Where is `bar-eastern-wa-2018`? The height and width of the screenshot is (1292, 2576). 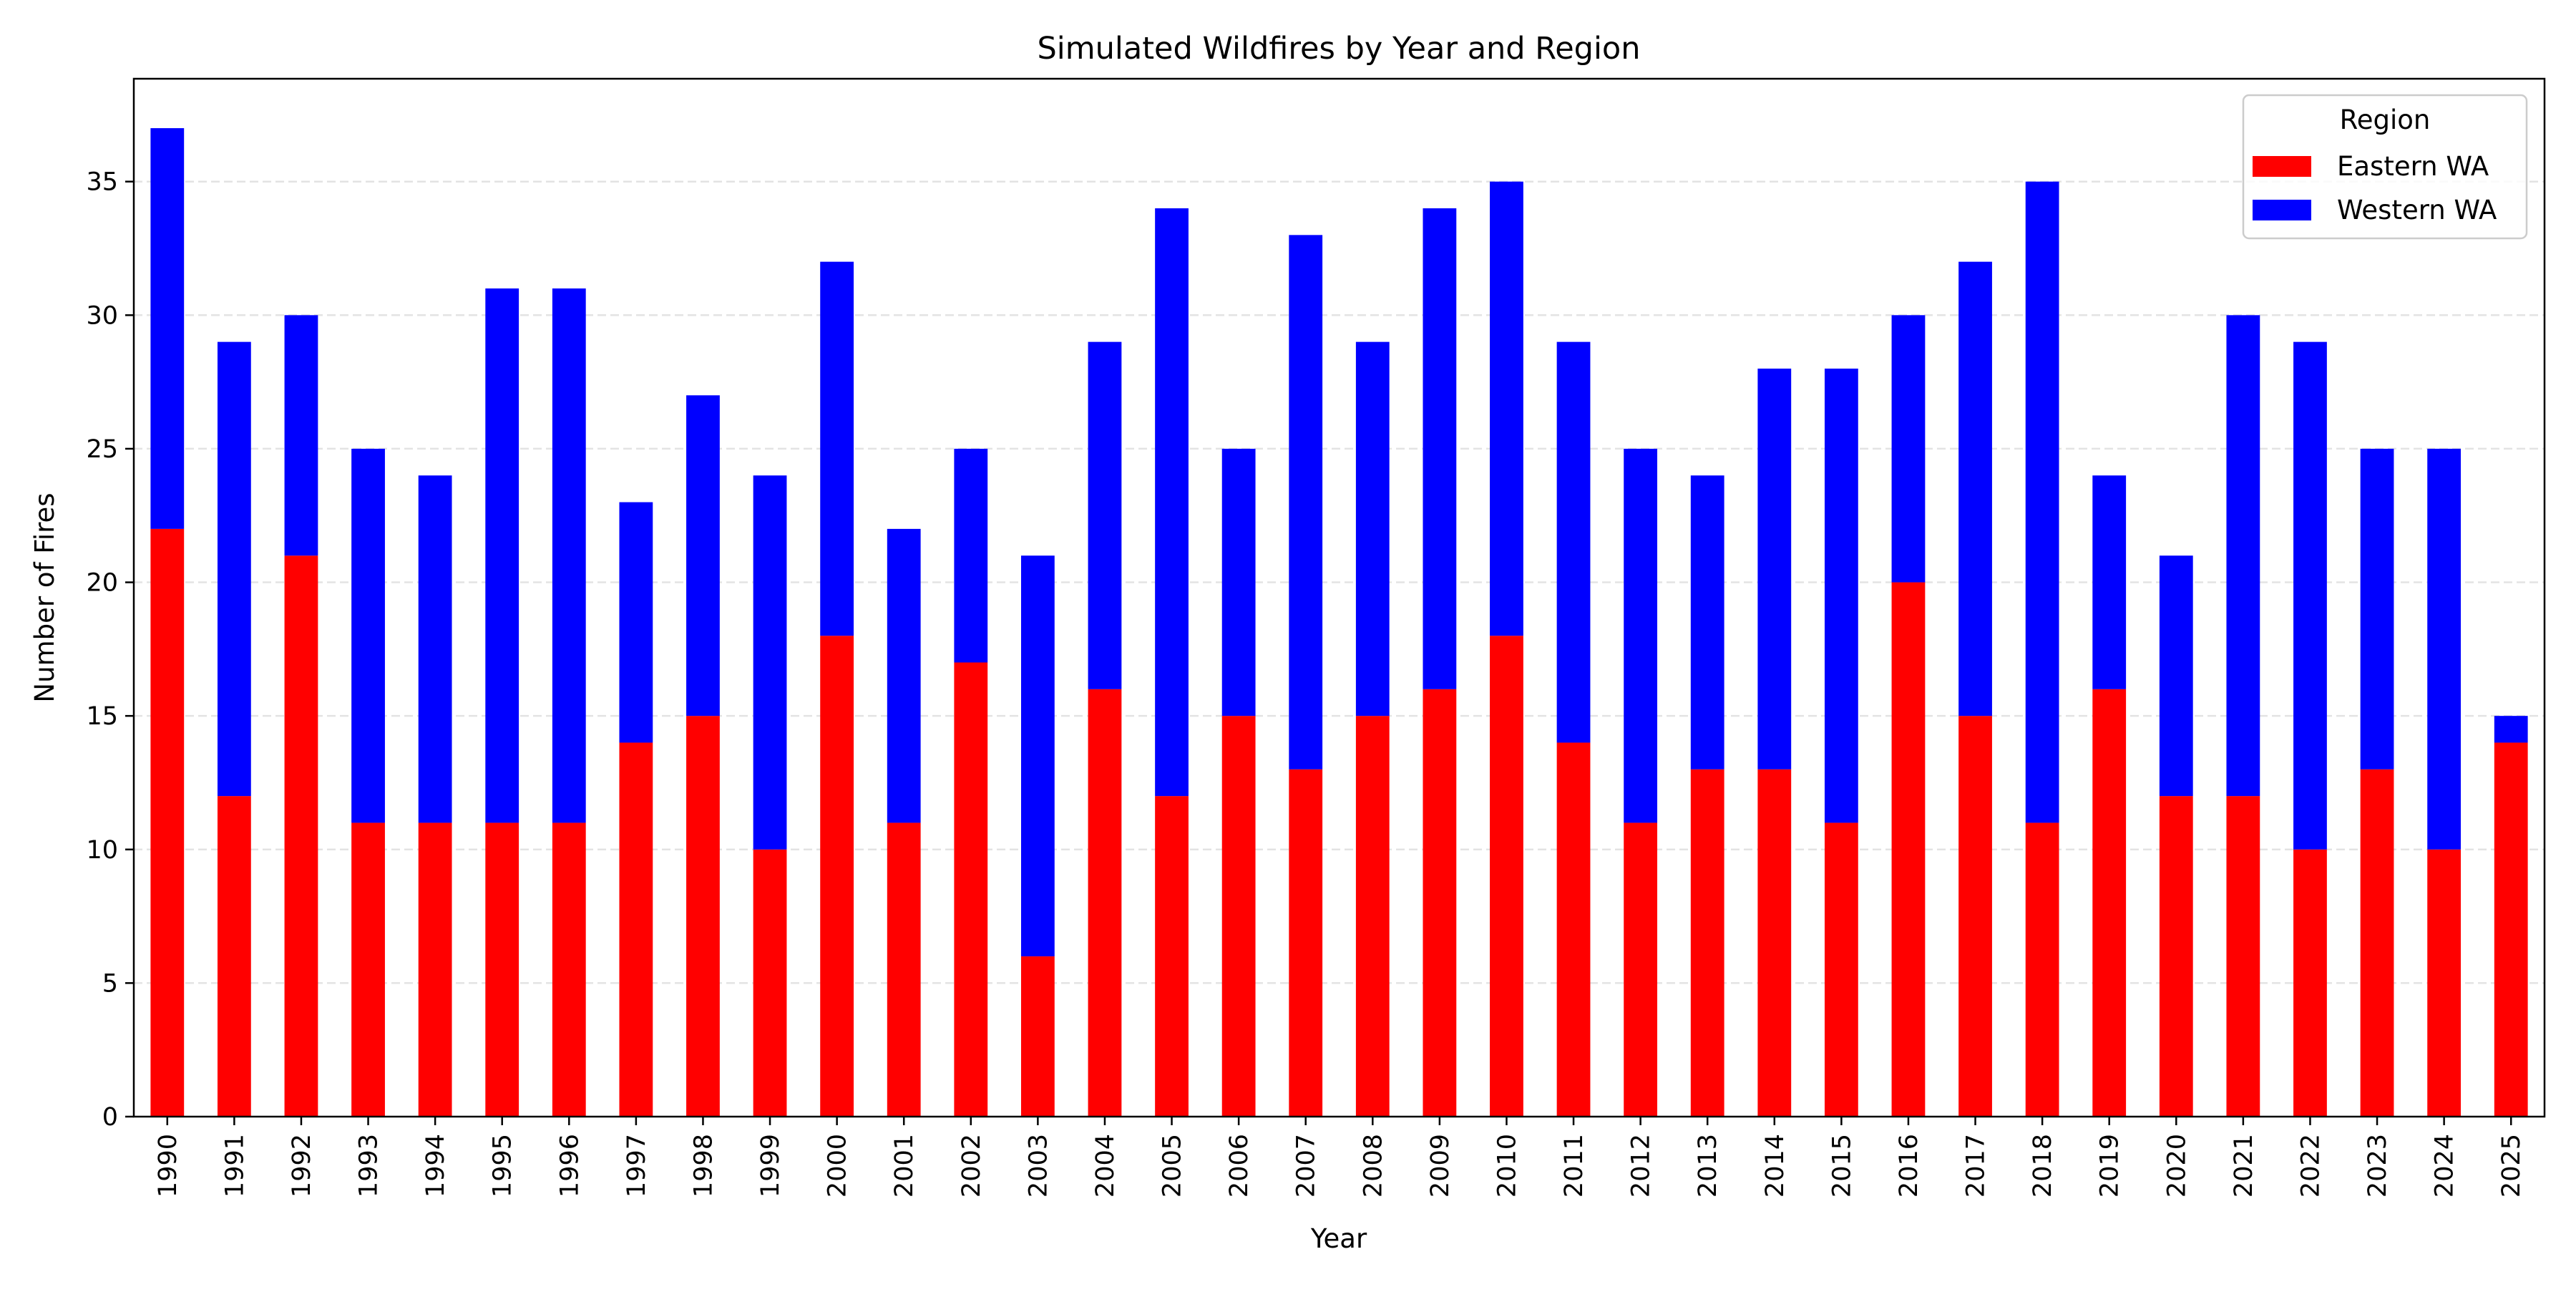 bar-eastern-wa-2018 is located at coordinates (2042, 969).